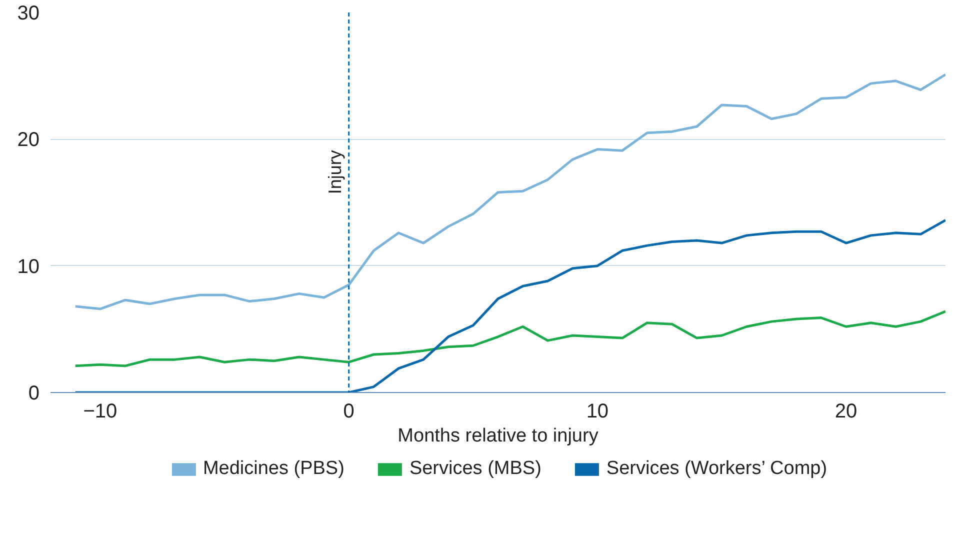 Image resolution: width=955 pixels, height=538 pixels. Describe the element at coordinates (498, 436) in the screenshot. I see `x-axis-title: Months relative to injury` at that location.